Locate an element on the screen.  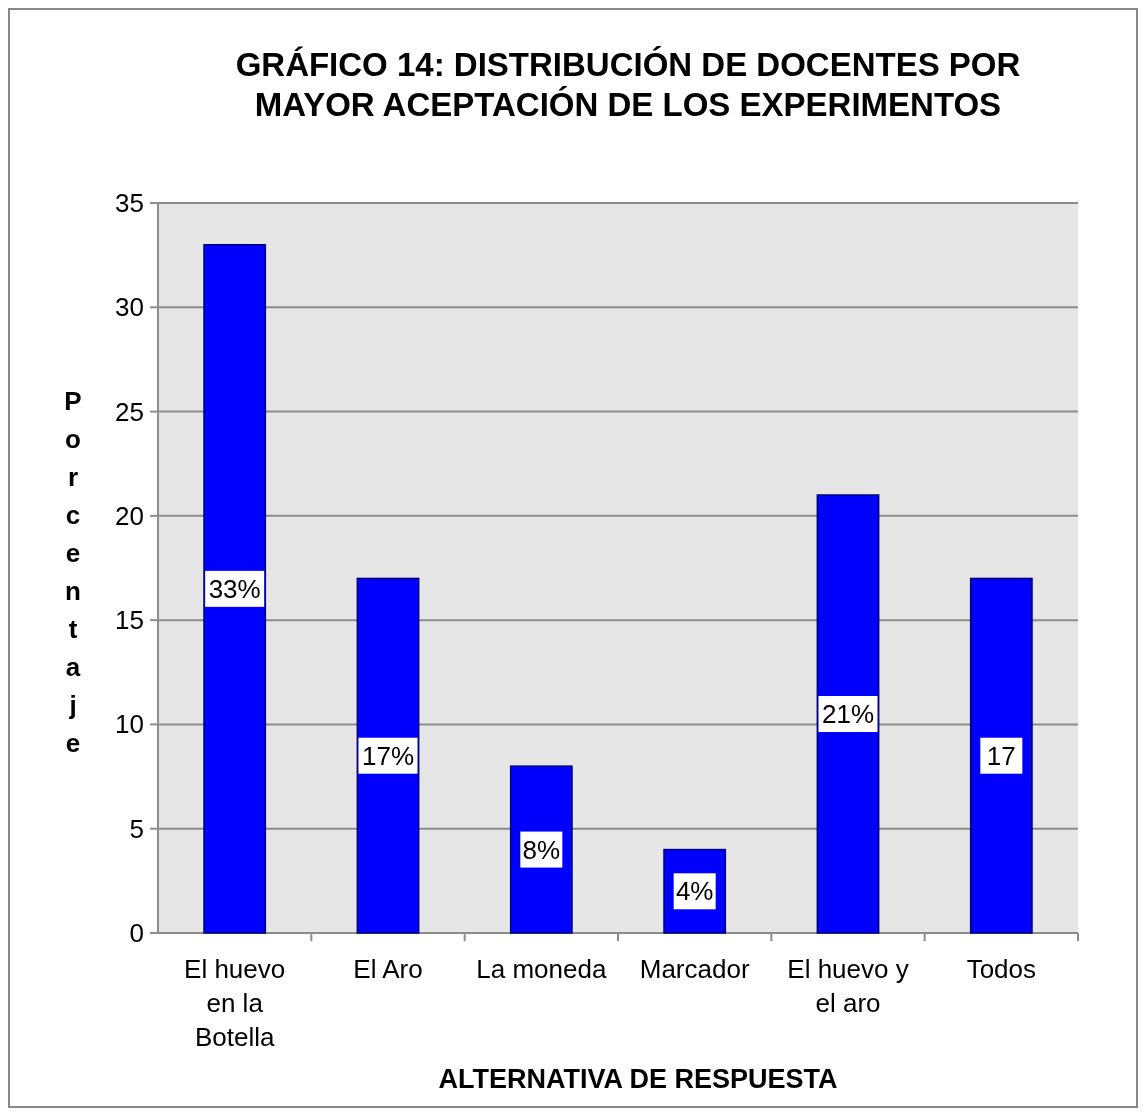
y-tick-label: 10 is located at coordinates (129, 724).